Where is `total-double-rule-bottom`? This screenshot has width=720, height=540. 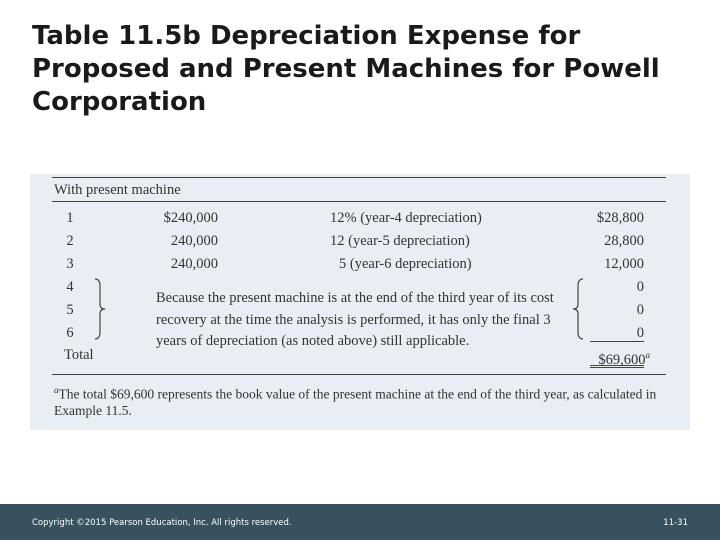
total-double-rule-bottom is located at coordinates (617, 367).